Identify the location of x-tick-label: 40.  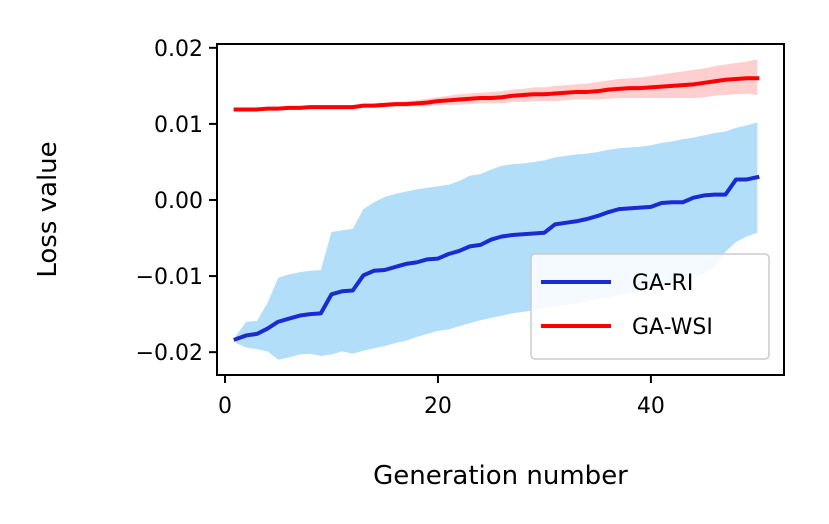
(651, 406).